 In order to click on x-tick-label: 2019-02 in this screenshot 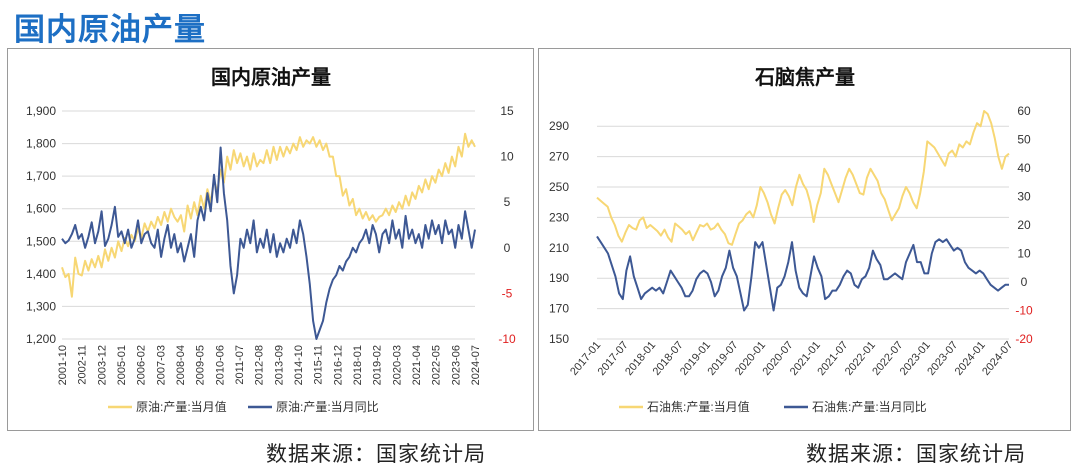, I will do `click(378, 365)`.